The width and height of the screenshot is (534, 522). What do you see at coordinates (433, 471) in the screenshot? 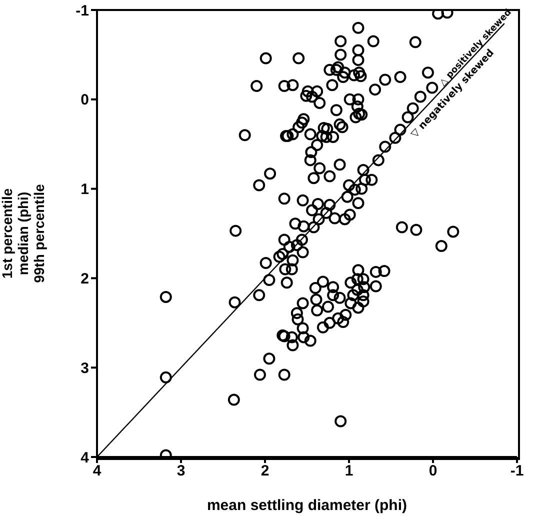
I see `x-tick-label: 0` at bounding box center [433, 471].